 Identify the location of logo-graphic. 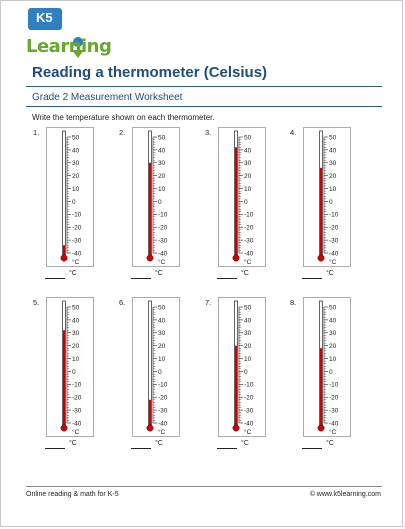
(56, 33).